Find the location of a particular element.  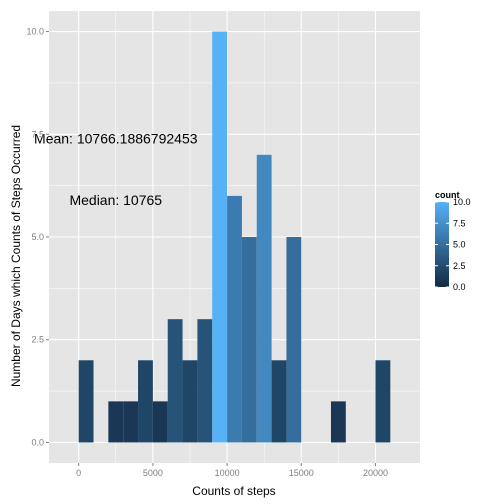

y-axis-ticks: 0.0 2.5 5.0 7.5 10.0 is located at coordinates (37, 237).